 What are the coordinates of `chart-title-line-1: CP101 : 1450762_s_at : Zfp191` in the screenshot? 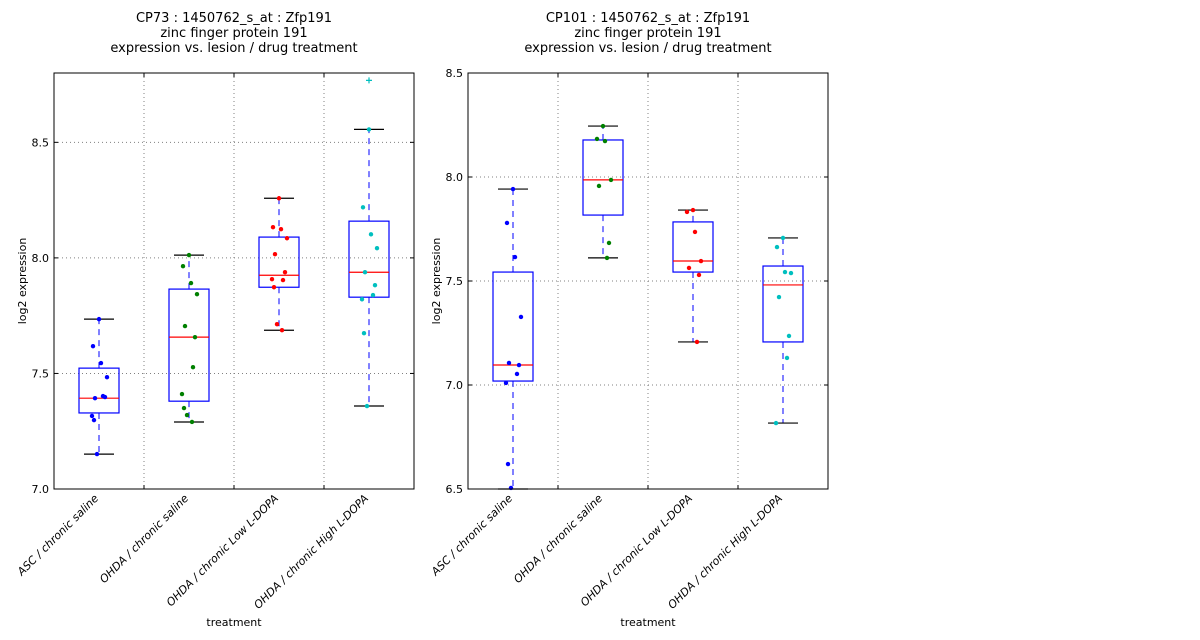 It's located at (648, 18).